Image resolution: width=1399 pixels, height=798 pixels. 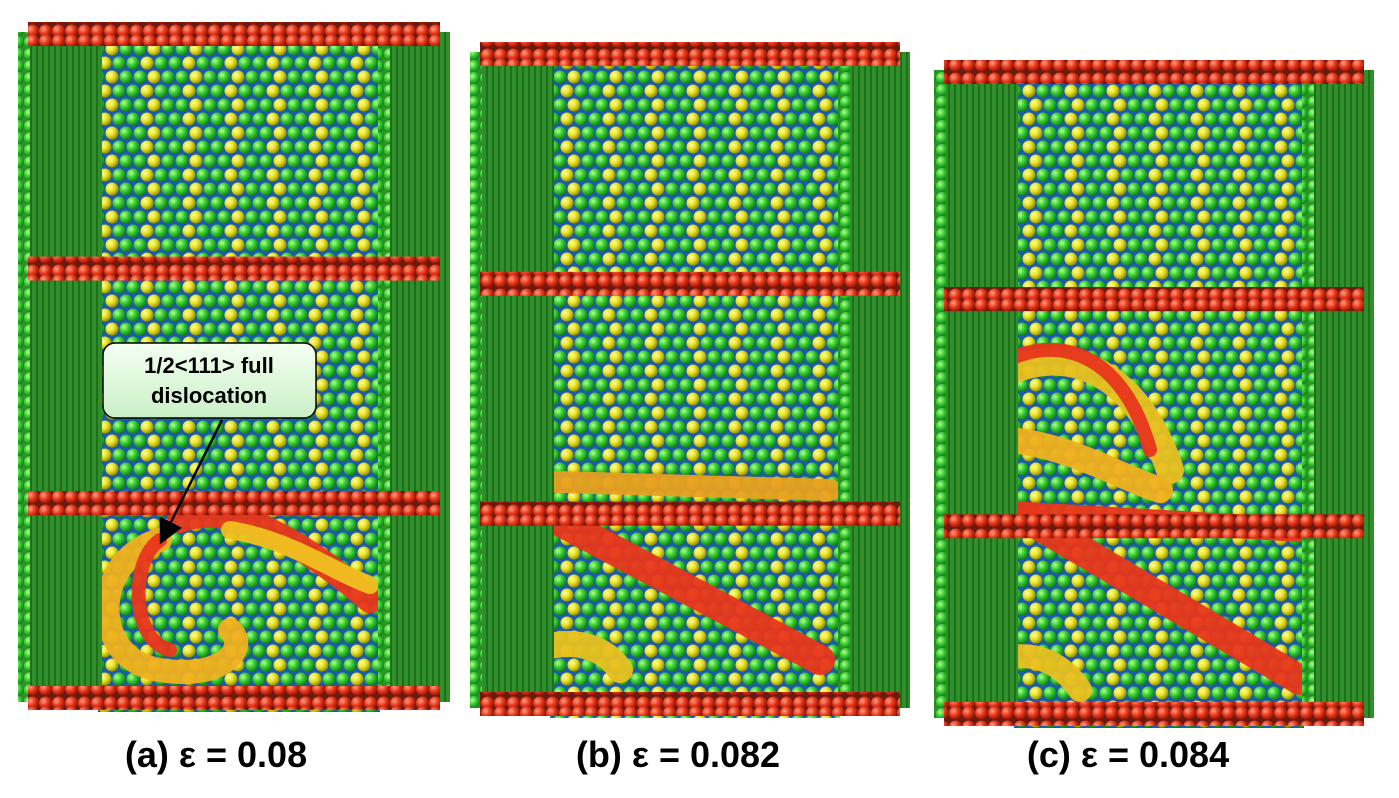 What do you see at coordinates (209, 380) in the screenshot?
I see `annotation-box` at bounding box center [209, 380].